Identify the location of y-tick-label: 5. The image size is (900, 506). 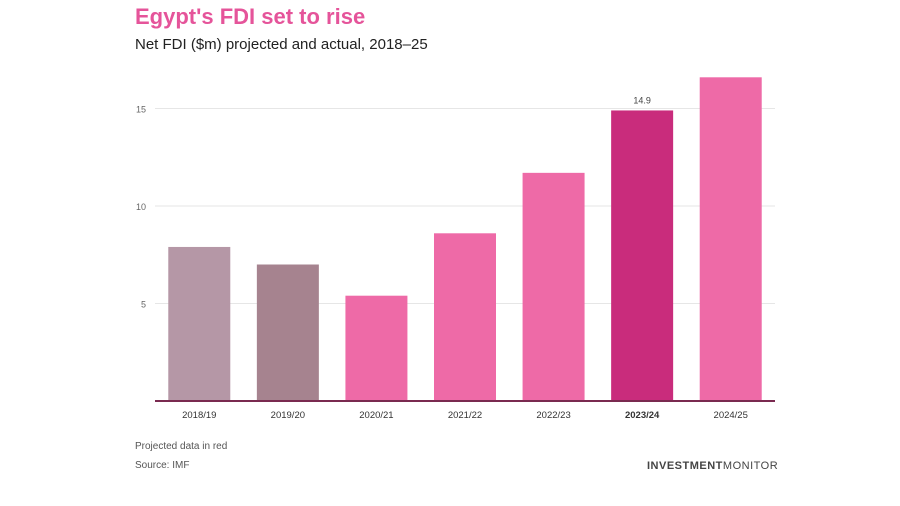
(143, 305).